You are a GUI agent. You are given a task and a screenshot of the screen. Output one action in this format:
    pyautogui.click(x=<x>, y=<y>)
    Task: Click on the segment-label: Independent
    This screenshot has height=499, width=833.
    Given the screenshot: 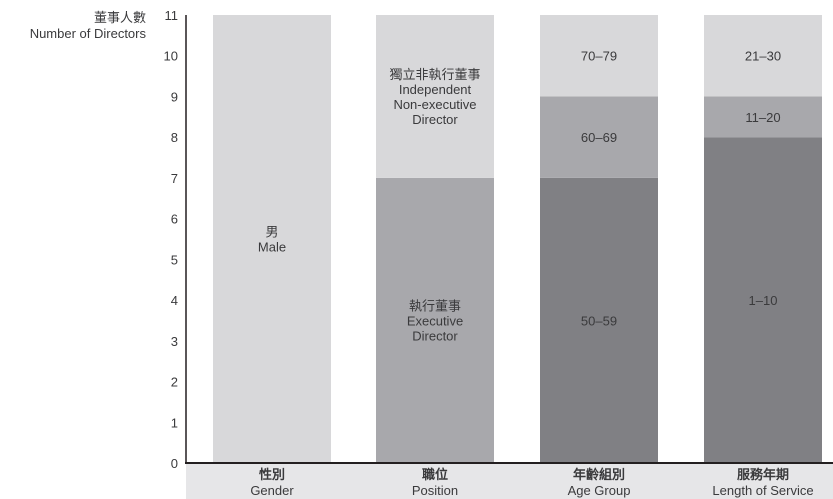 What is the action you would take?
    pyautogui.click(x=435, y=89)
    